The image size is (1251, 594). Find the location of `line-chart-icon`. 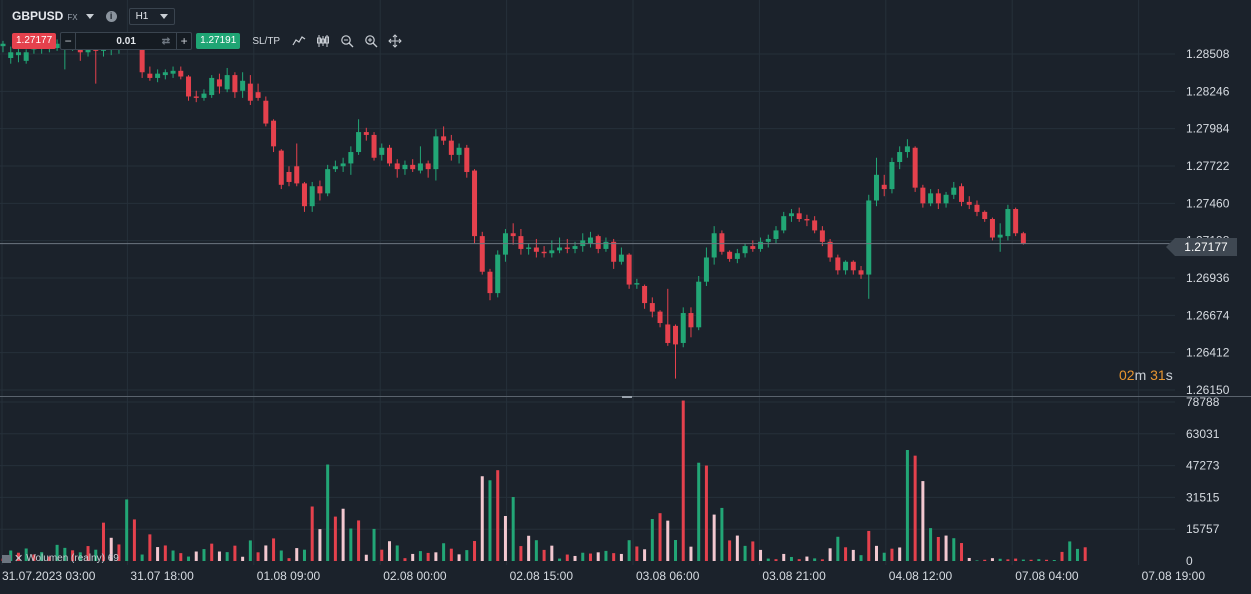

line-chart-icon is located at coordinates (299, 41).